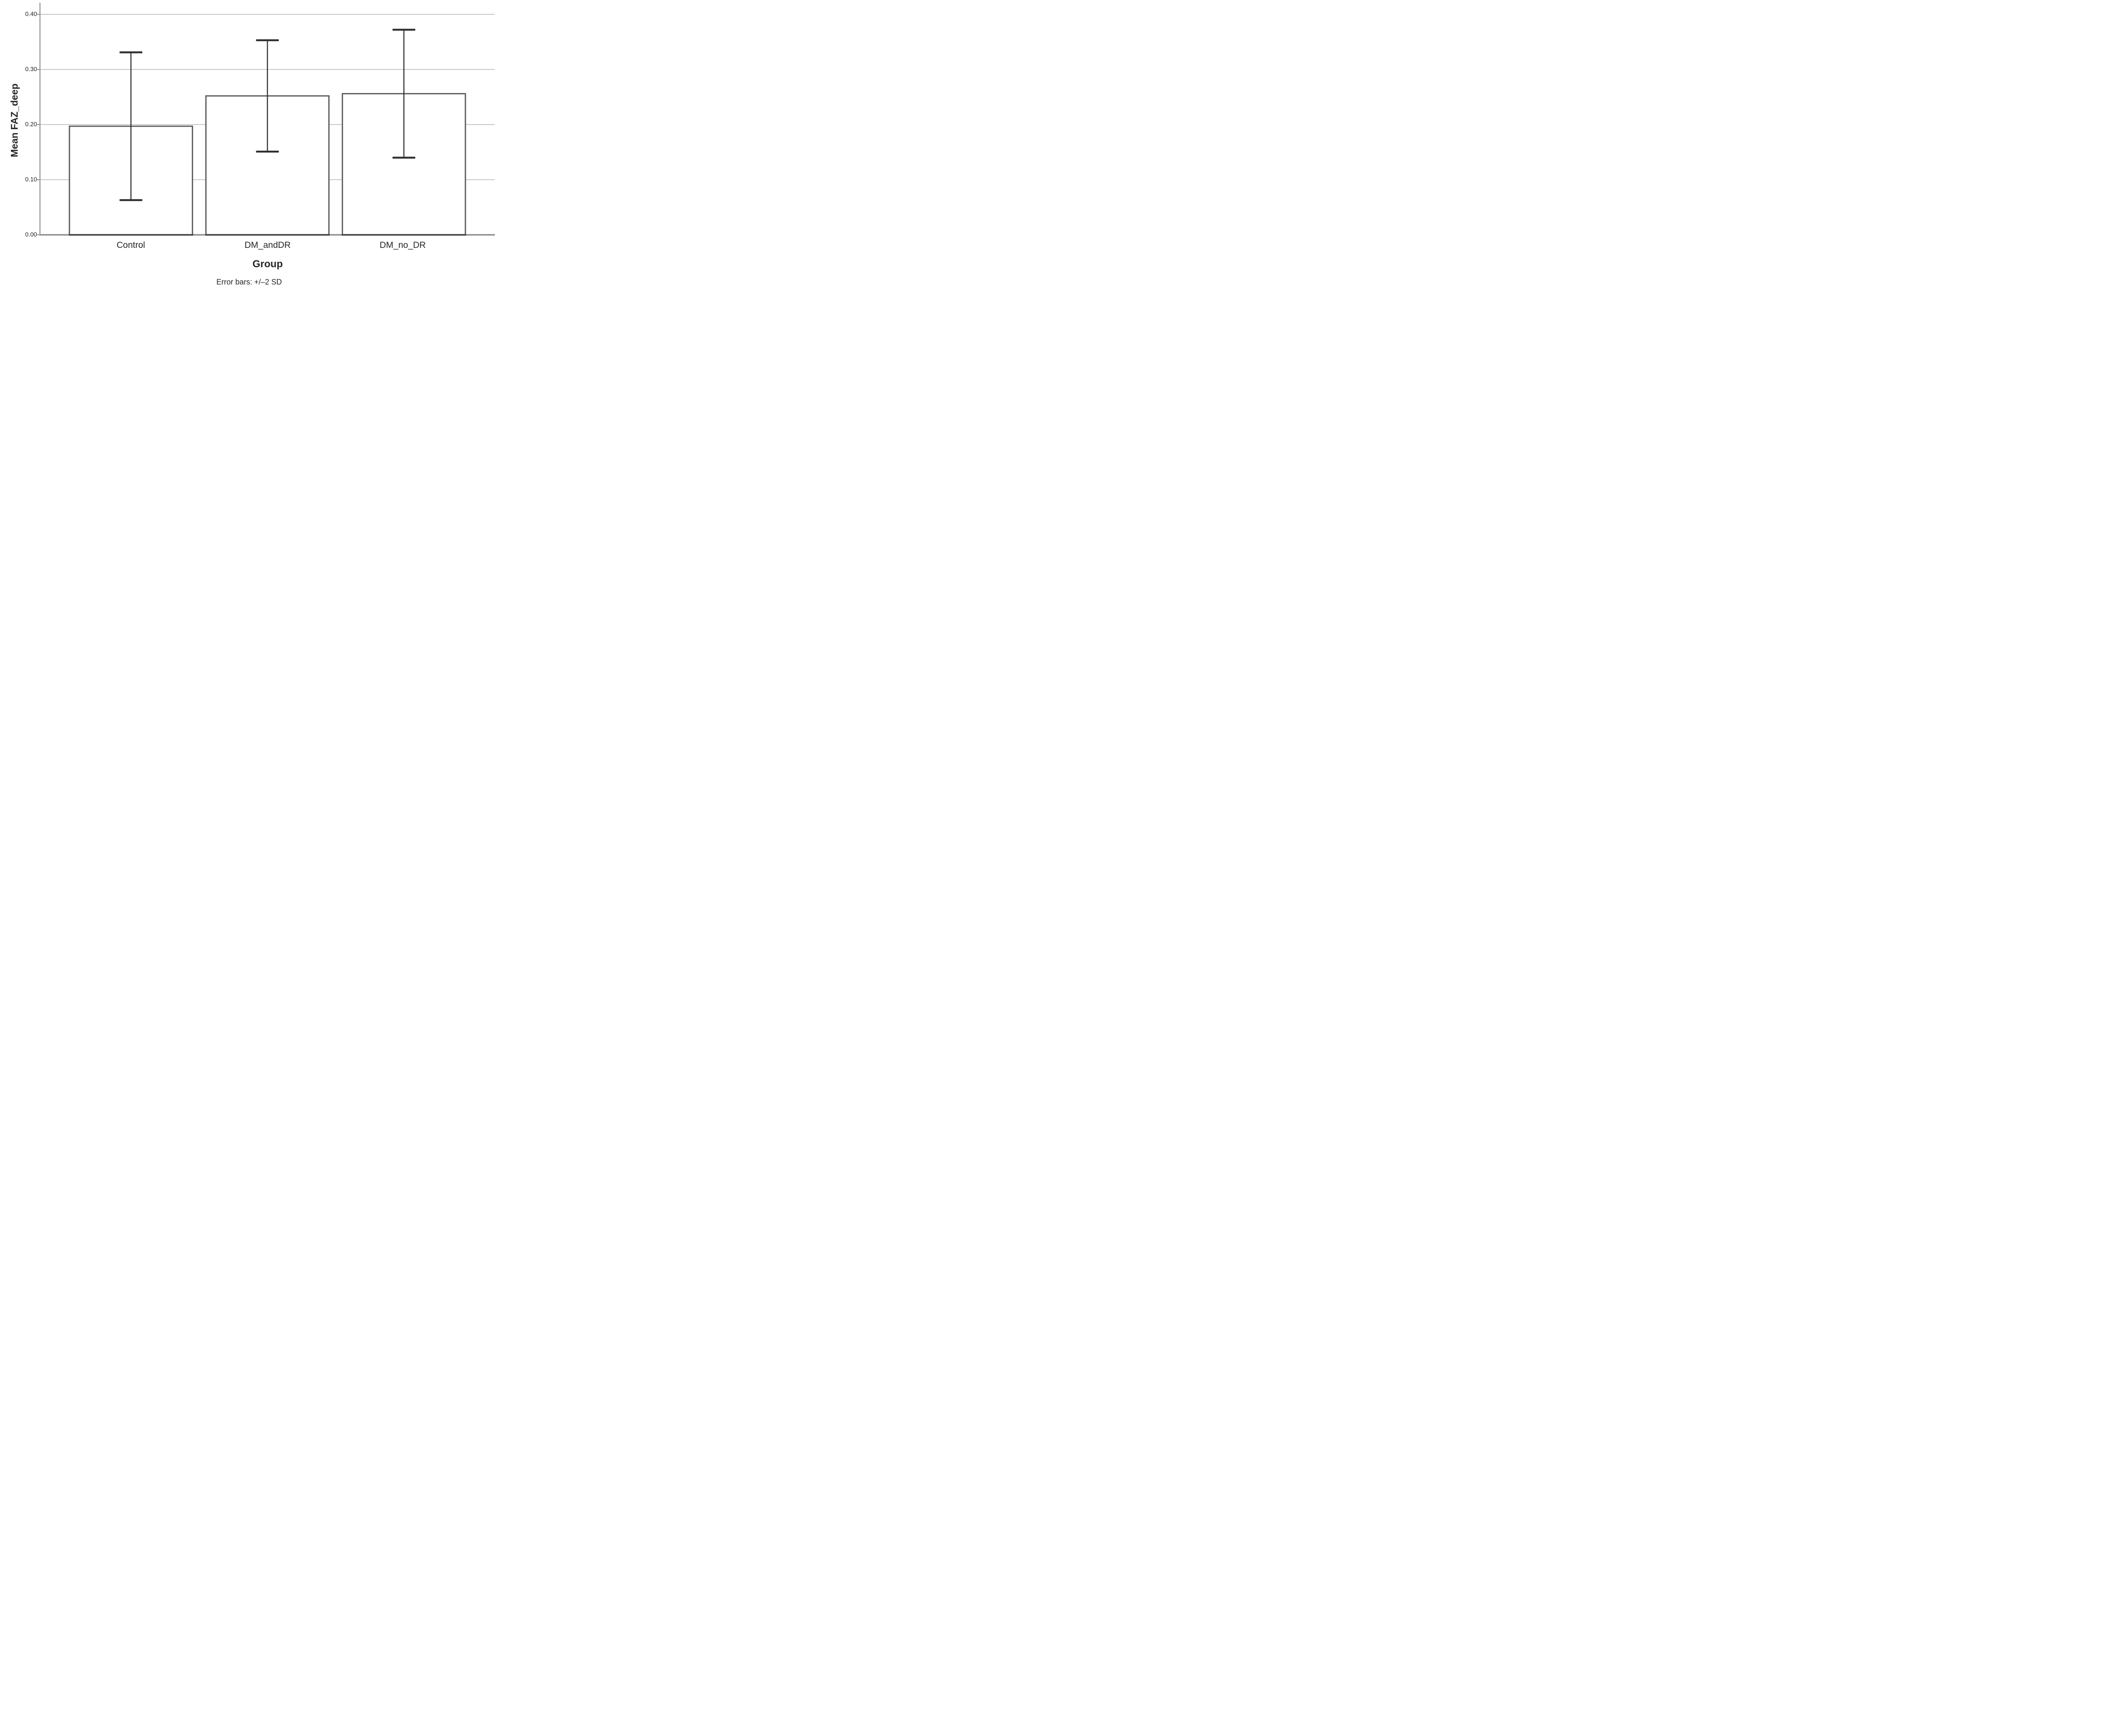 The width and height of the screenshot is (2104, 1736). Describe the element at coordinates (31, 179) in the screenshot. I see `y-tick-label-0.10: 0.10` at that location.